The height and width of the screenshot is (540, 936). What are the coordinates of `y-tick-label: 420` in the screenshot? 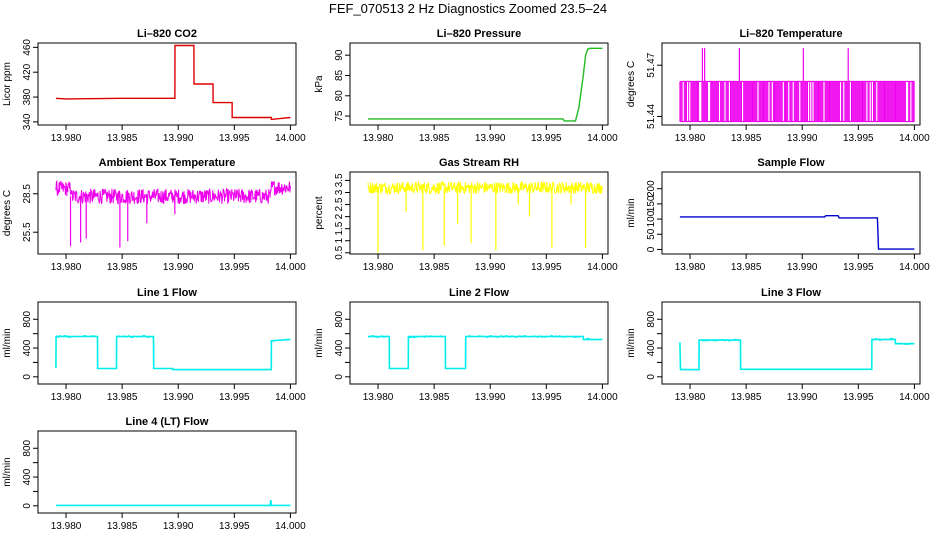 It's located at (27, 71).